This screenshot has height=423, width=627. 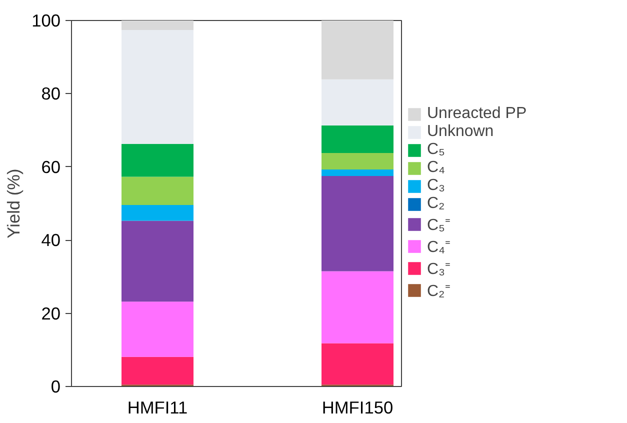 What do you see at coordinates (438, 247) in the screenshot?
I see `legend-label: C₄⁼` at bounding box center [438, 247].